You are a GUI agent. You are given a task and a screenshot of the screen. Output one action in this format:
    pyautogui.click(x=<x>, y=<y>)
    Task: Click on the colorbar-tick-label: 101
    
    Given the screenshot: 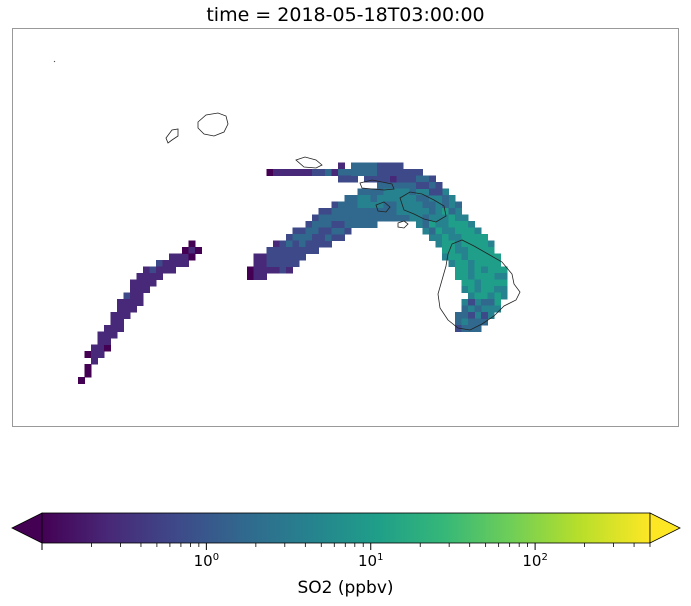 What is the action you would take?
    pyautogui.click(x=371, y=561)
    